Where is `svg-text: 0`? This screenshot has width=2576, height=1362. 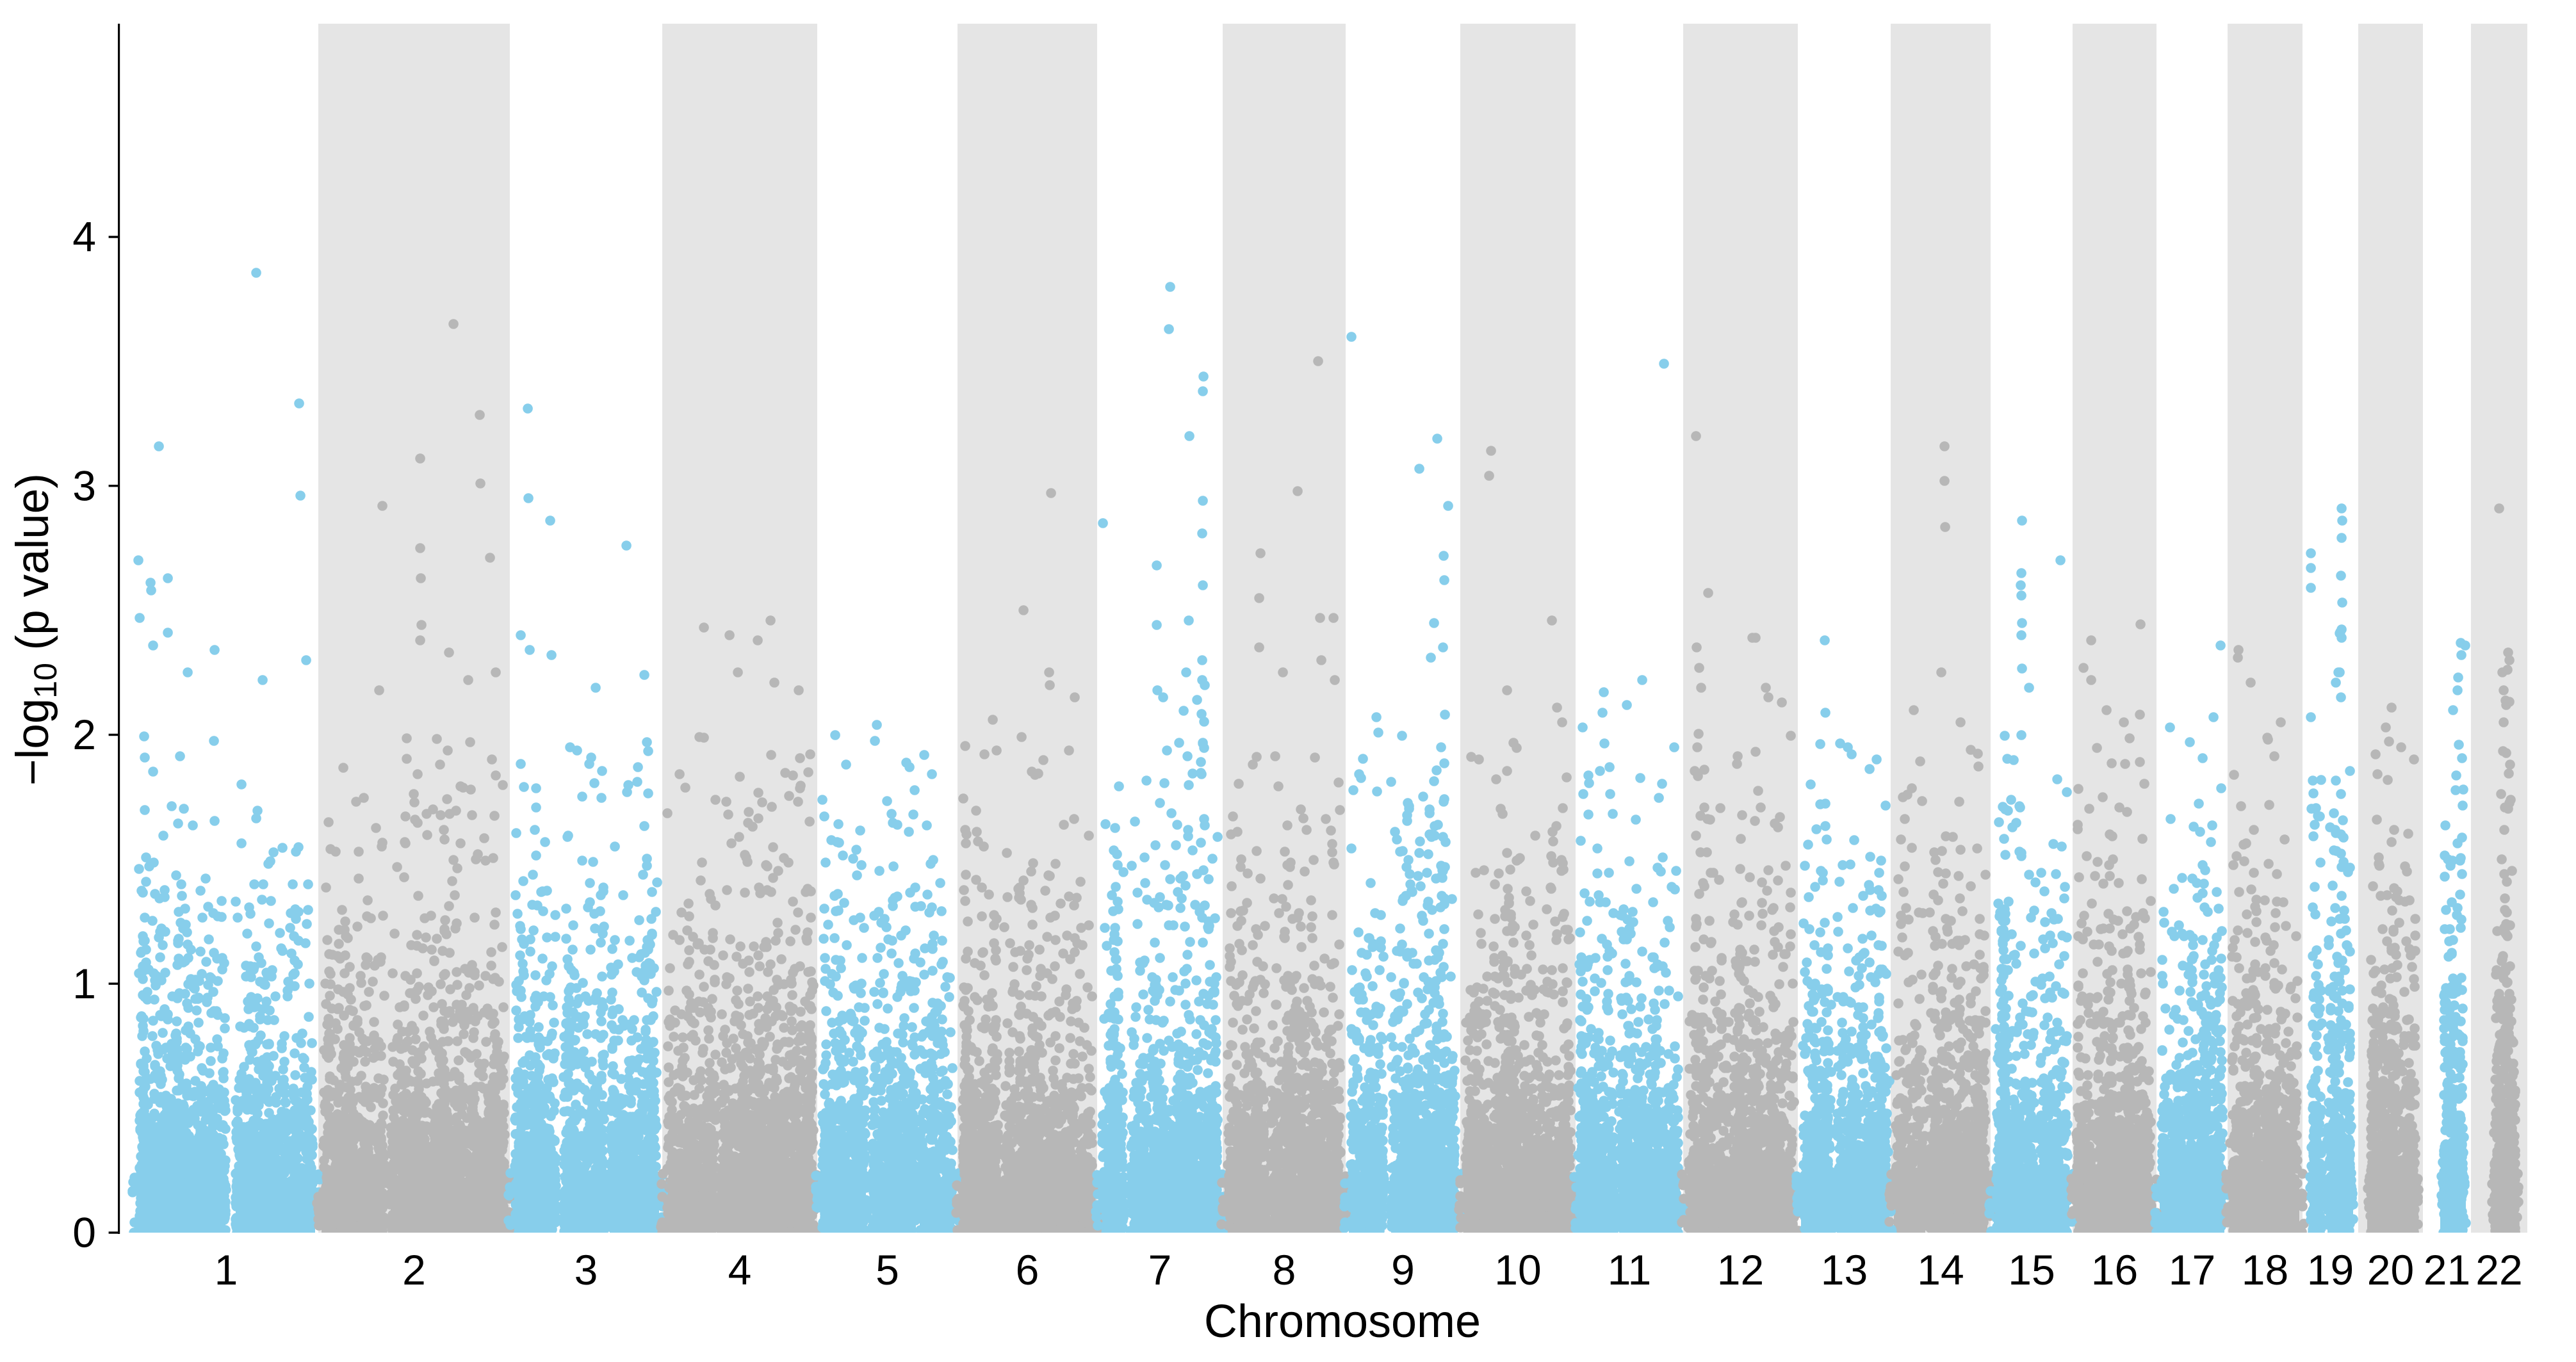 svg-text: 0 is located at coordinates (84, 1232).